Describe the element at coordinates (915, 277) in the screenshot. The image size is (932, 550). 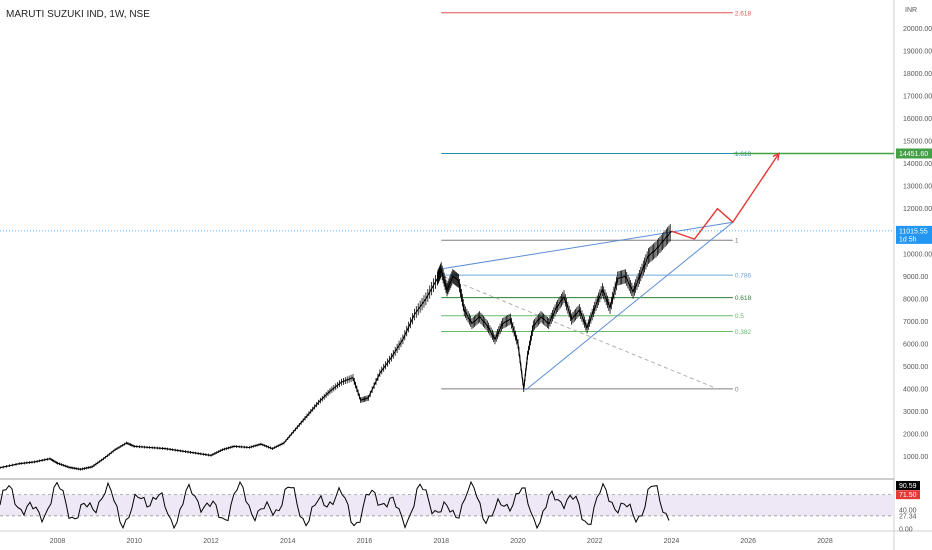
I see `y-tick-label: 9000.00` at that location.